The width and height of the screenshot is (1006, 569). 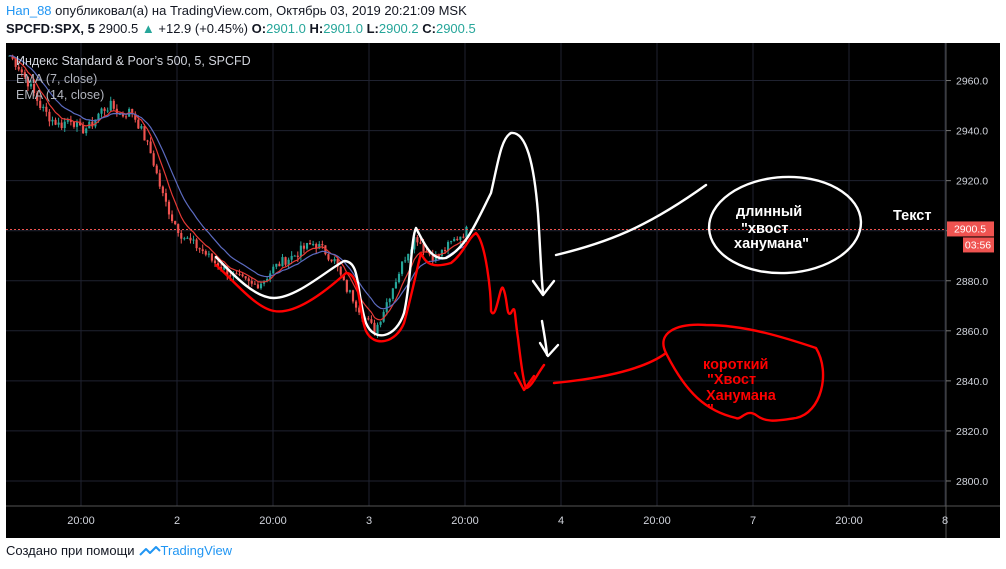 What do you see at coordinates (316, 28) in the screenshot?
I see `high-label: H:` at bounding box center [316, 28].